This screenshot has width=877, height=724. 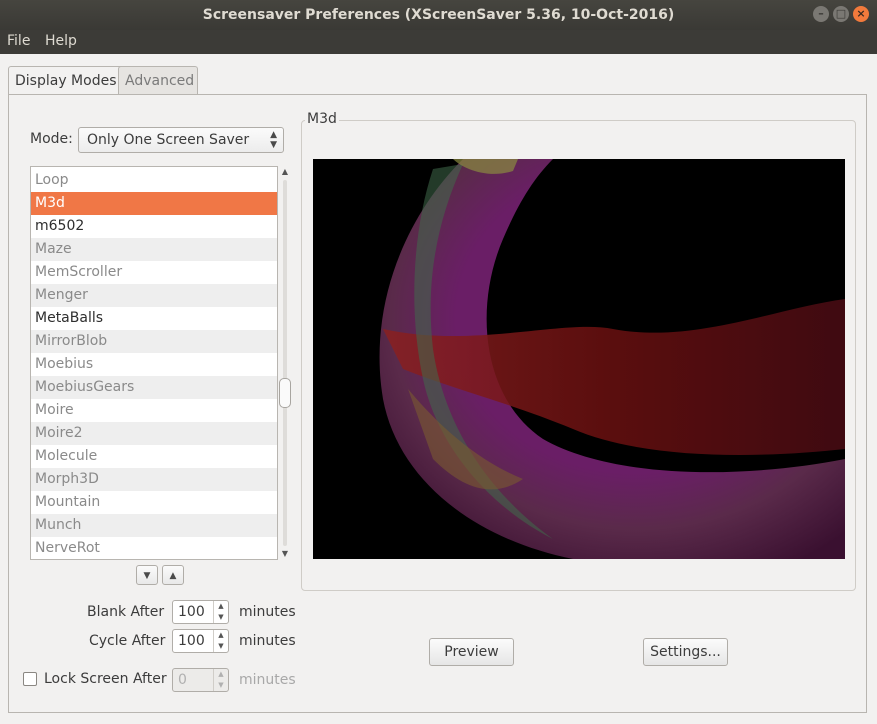 I want to click on menu-file: File, so click(x=19, y=41).